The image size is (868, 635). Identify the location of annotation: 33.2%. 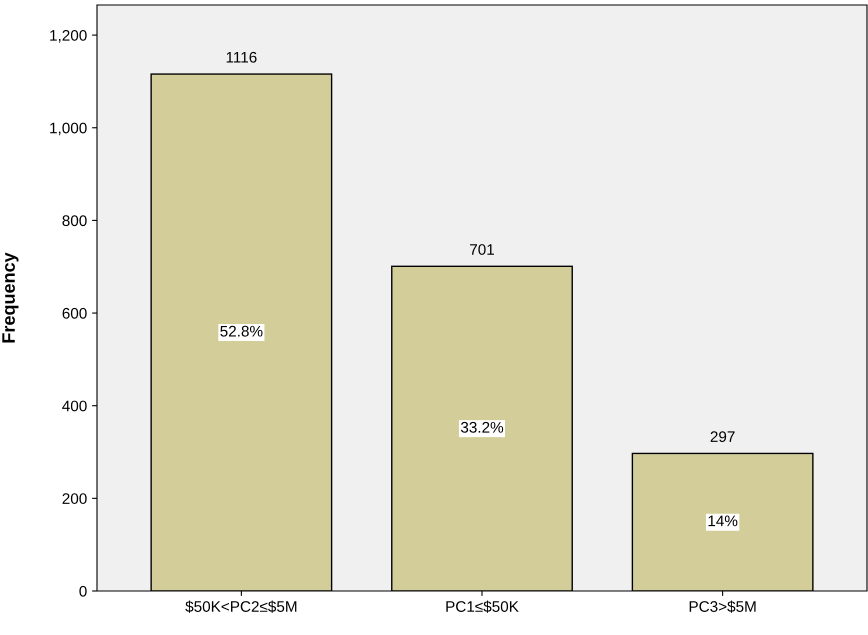
(482, 427).